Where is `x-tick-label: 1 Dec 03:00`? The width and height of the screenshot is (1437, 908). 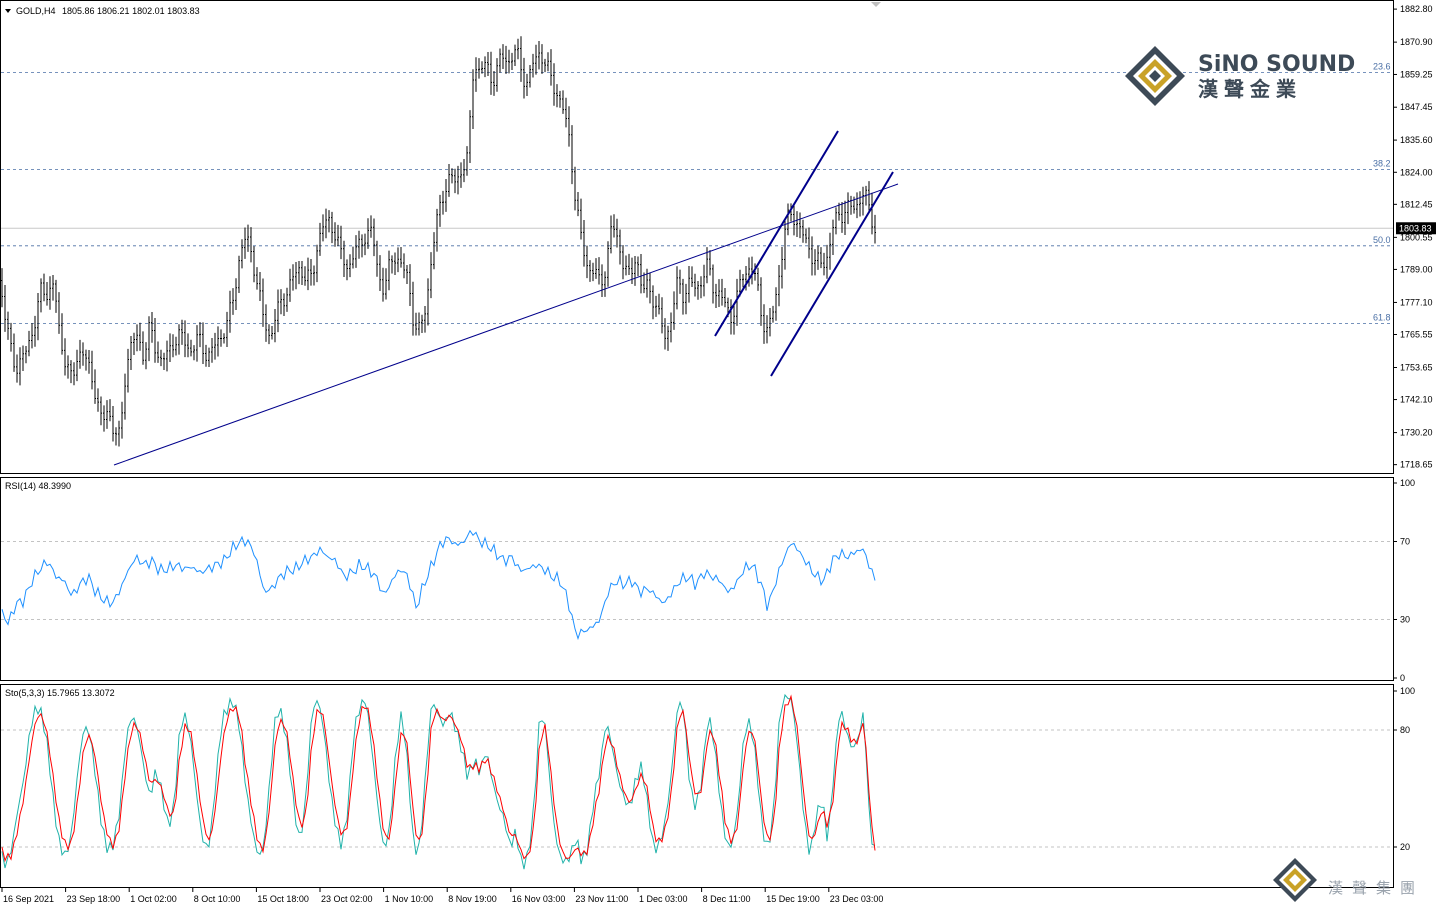
x-tick-label: 1 Dec 03:00 is located at coordinates (663, 899).